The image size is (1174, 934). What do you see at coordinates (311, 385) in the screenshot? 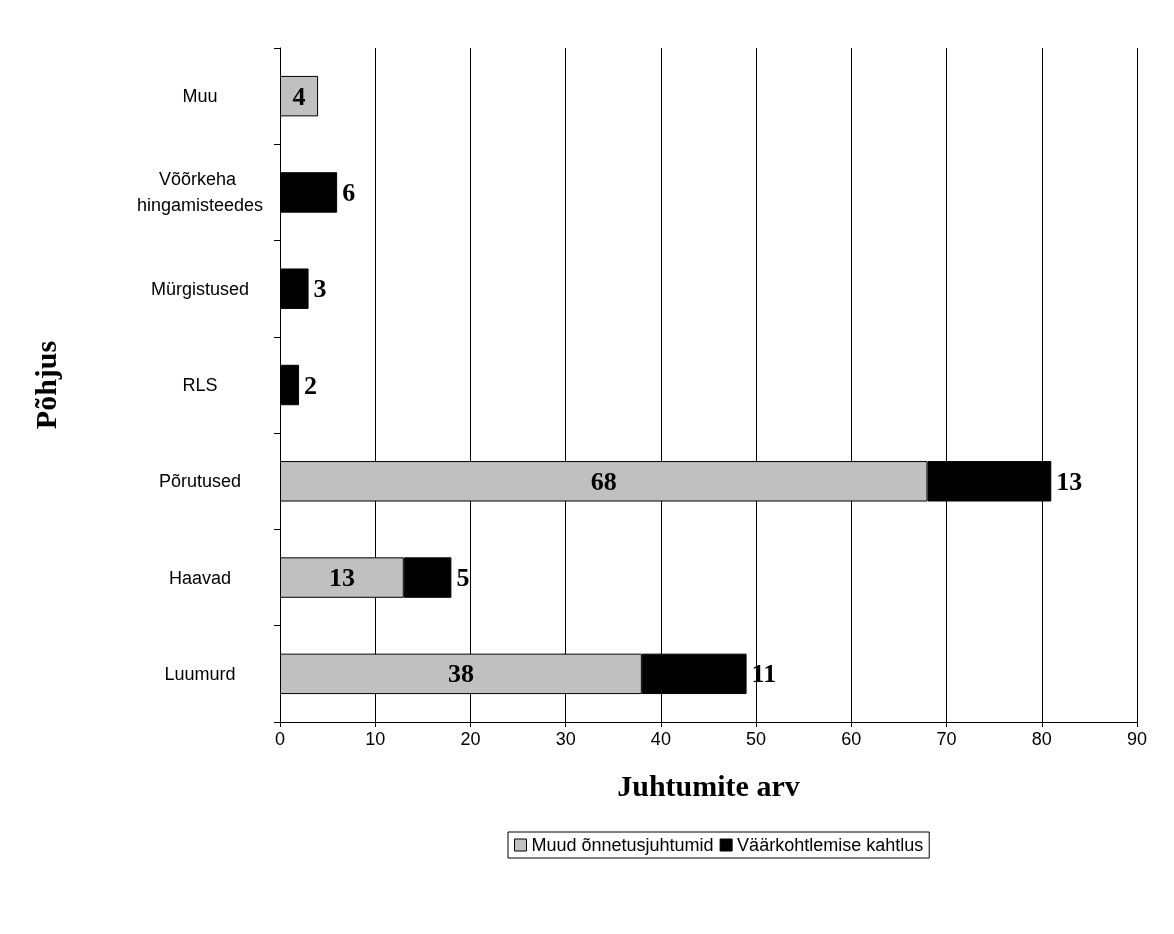
I see `data-label: 2` at bounding box center [311, 385].